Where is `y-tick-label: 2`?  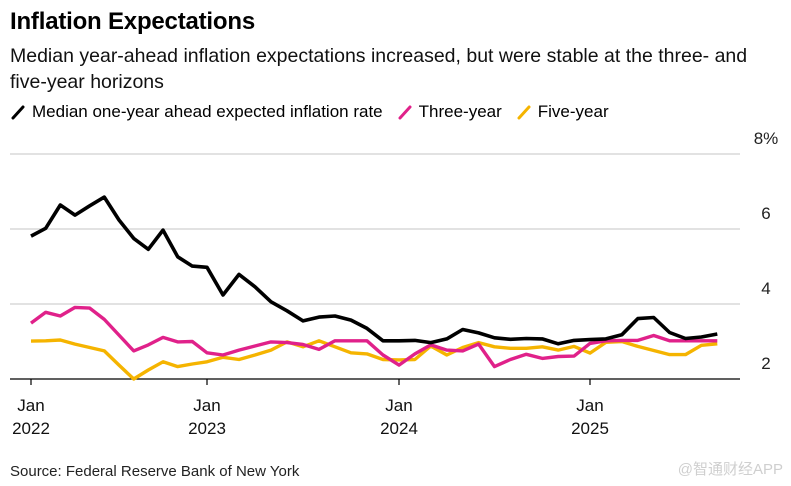 y-tick-label: 2 is located at coordinates (765, 363).